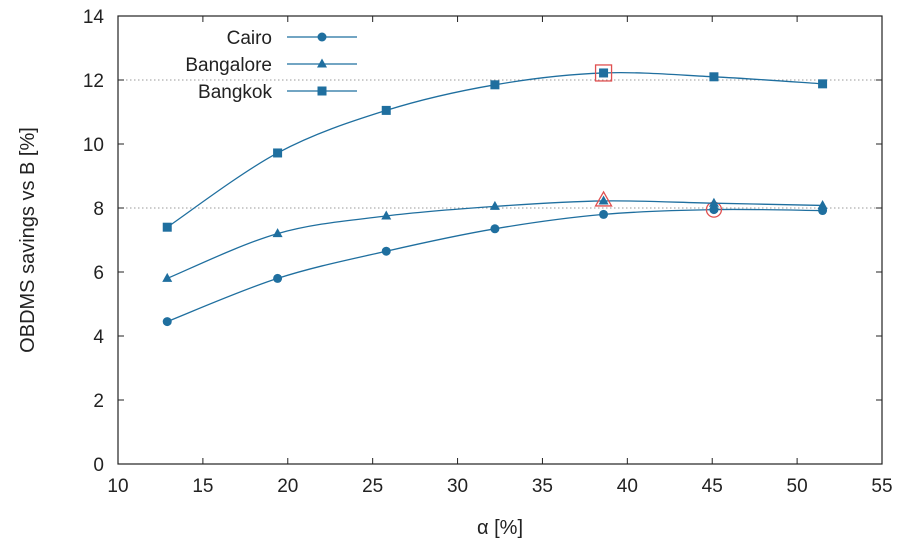 This screenshot has width=901, height=544. I want to click on x-tick-label: 55, so click(881, 486).